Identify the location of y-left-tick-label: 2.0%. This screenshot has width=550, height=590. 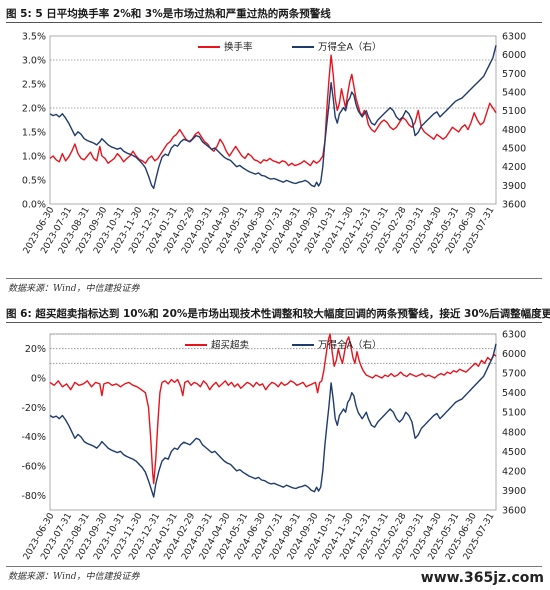
(34, 109).